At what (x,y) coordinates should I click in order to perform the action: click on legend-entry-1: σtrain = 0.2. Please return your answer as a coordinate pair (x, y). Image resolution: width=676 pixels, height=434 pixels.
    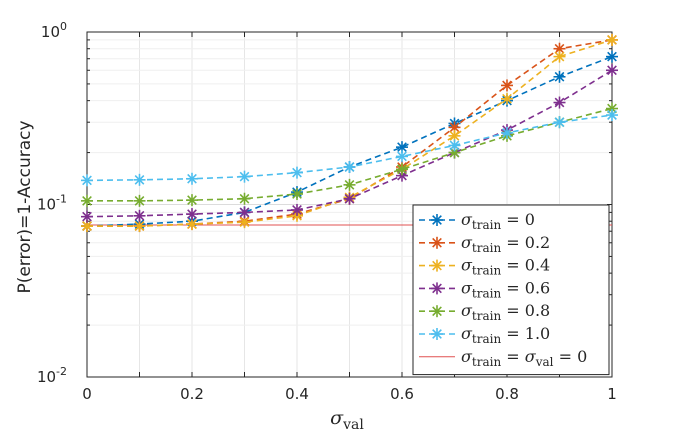
    Looking at the image, I should click on (484, 244).